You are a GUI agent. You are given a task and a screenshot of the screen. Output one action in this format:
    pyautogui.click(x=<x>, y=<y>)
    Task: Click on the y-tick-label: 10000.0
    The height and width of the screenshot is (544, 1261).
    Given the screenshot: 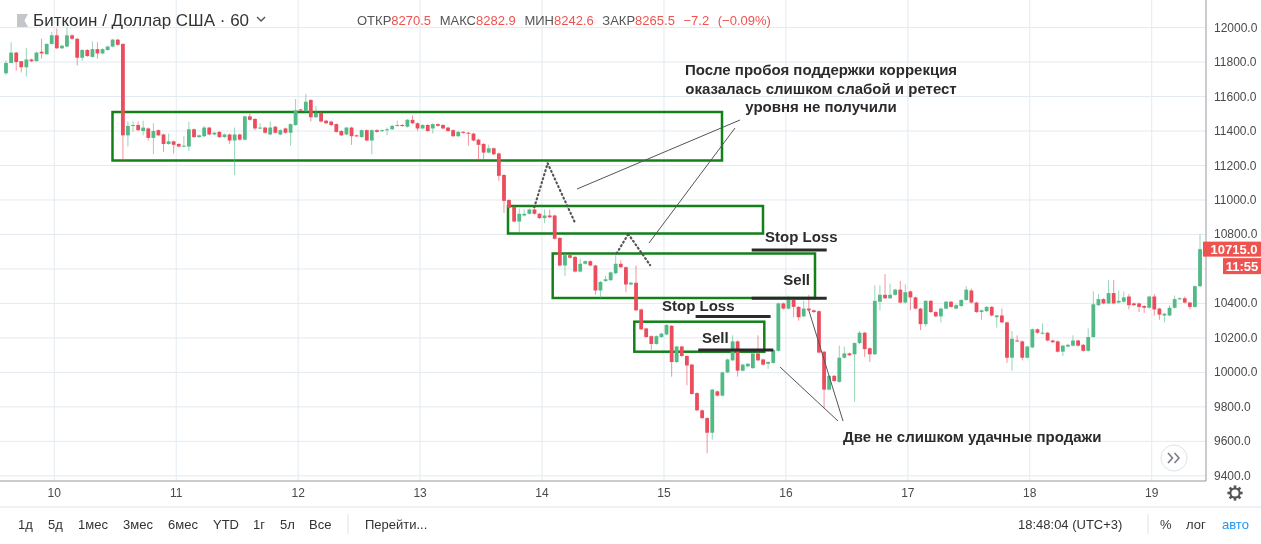 What is the action you would take?
    pyautogui.click(x=1236, y=372)
    